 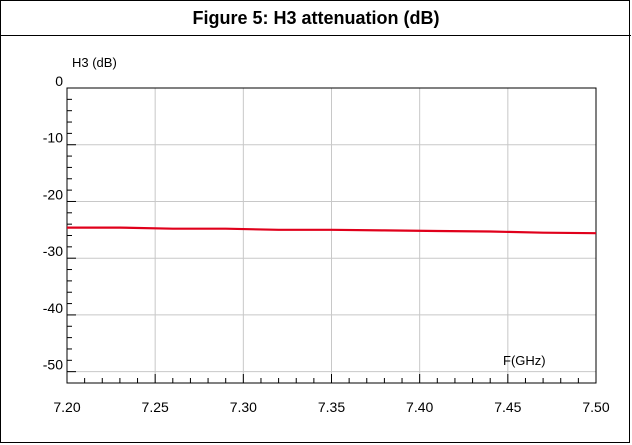 I want to click on series-line, so click(x=332, y=230).